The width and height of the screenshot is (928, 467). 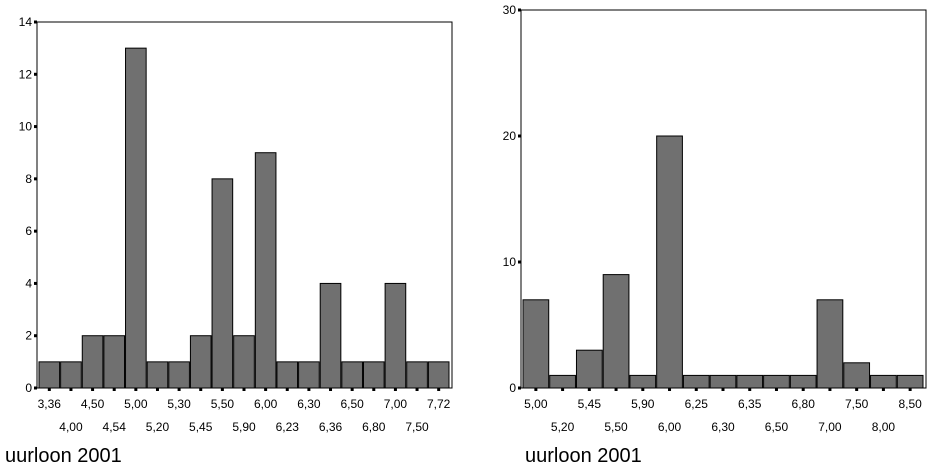 What do you see at coordinates (50, 404) in the screenshot?
I see `x-tick-label: 3,36` at bounding box center [50, 404].